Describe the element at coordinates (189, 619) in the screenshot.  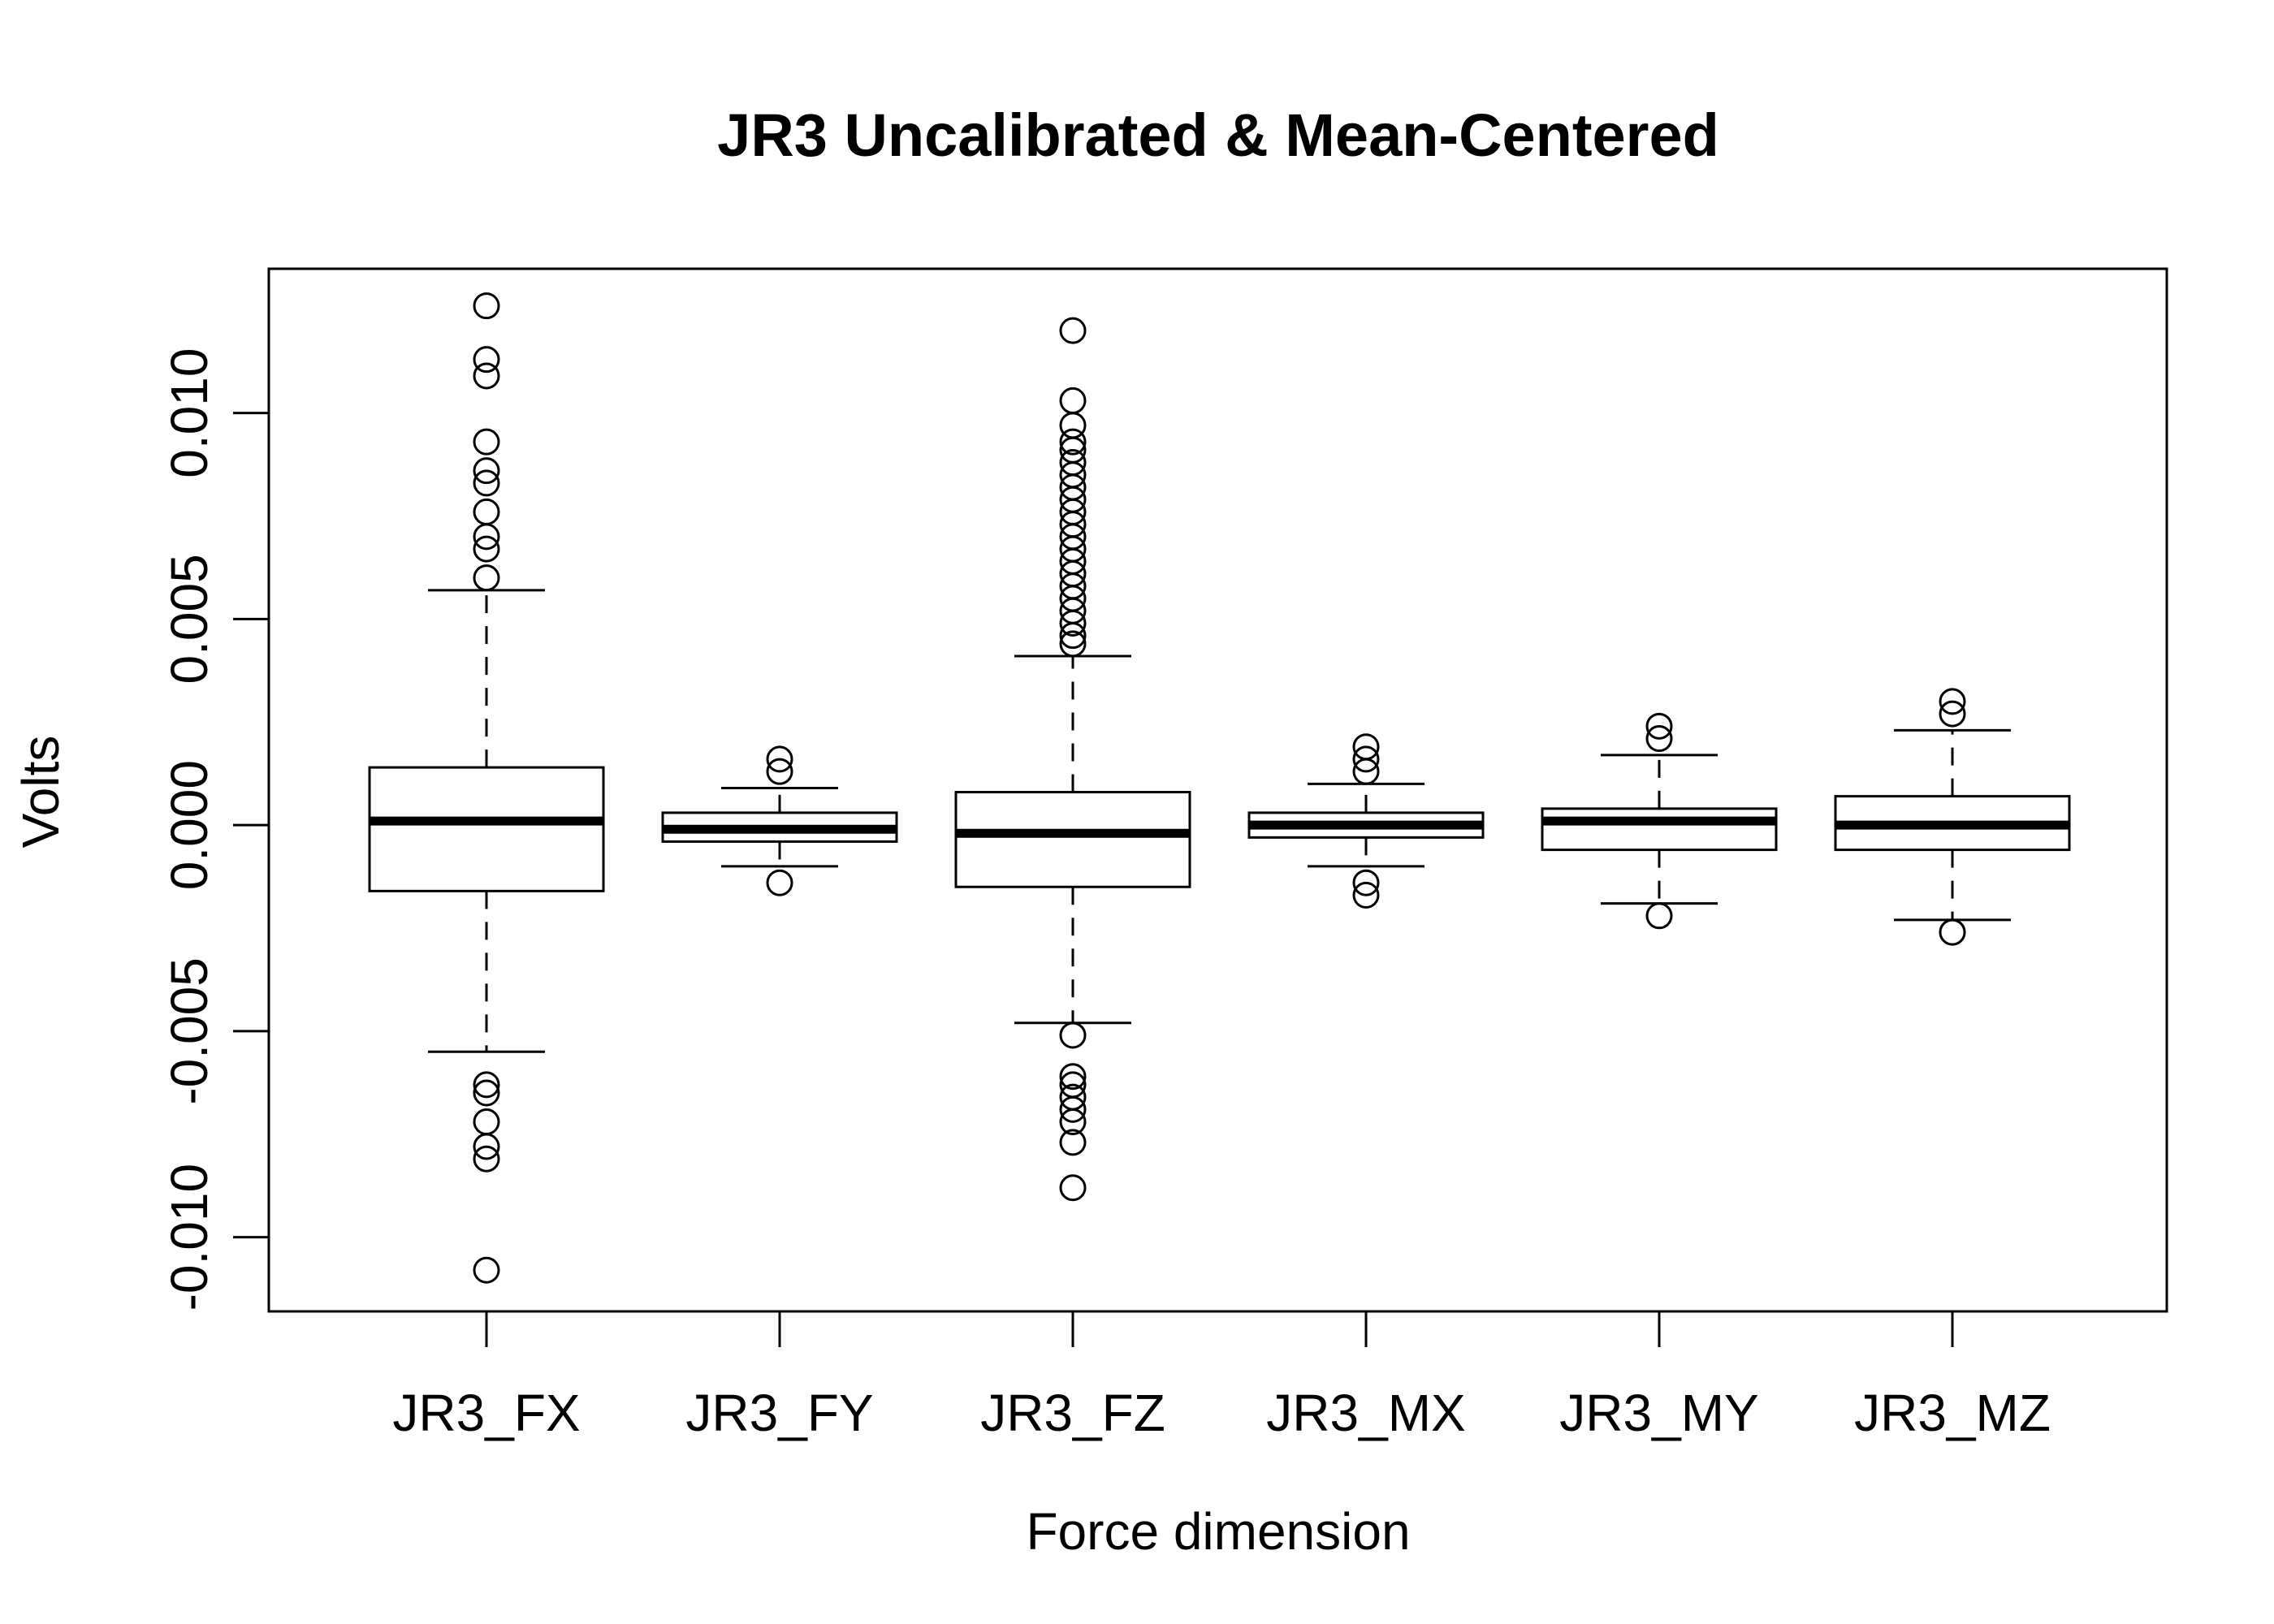
I see `y-tick-label: 0.005` at that location.